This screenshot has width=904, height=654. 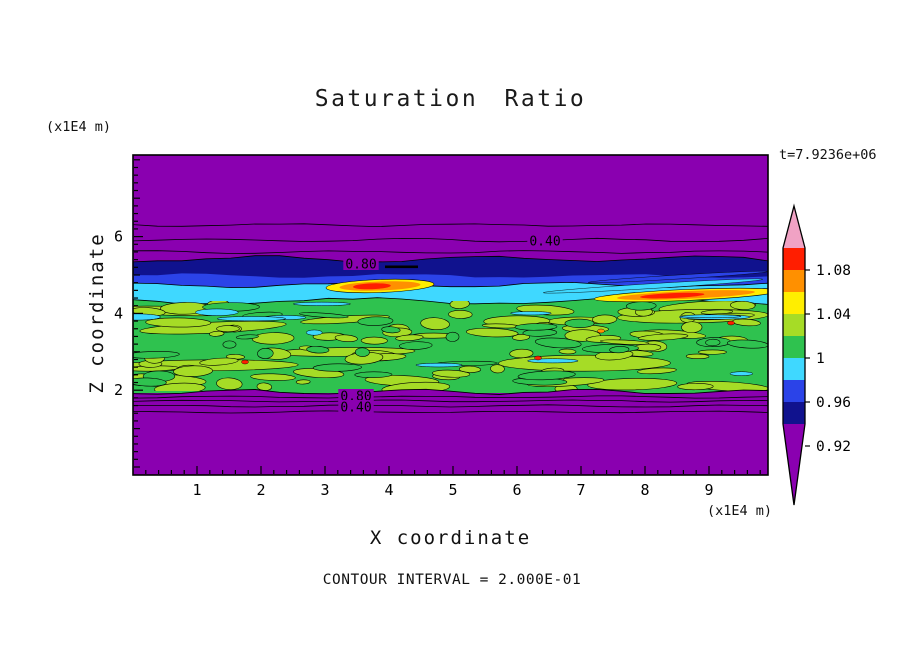 What do you see at coordinates (450, 99) in the screenshot?
I see `chart-title: Saturation Ratio` at bounding box center [450, 99].